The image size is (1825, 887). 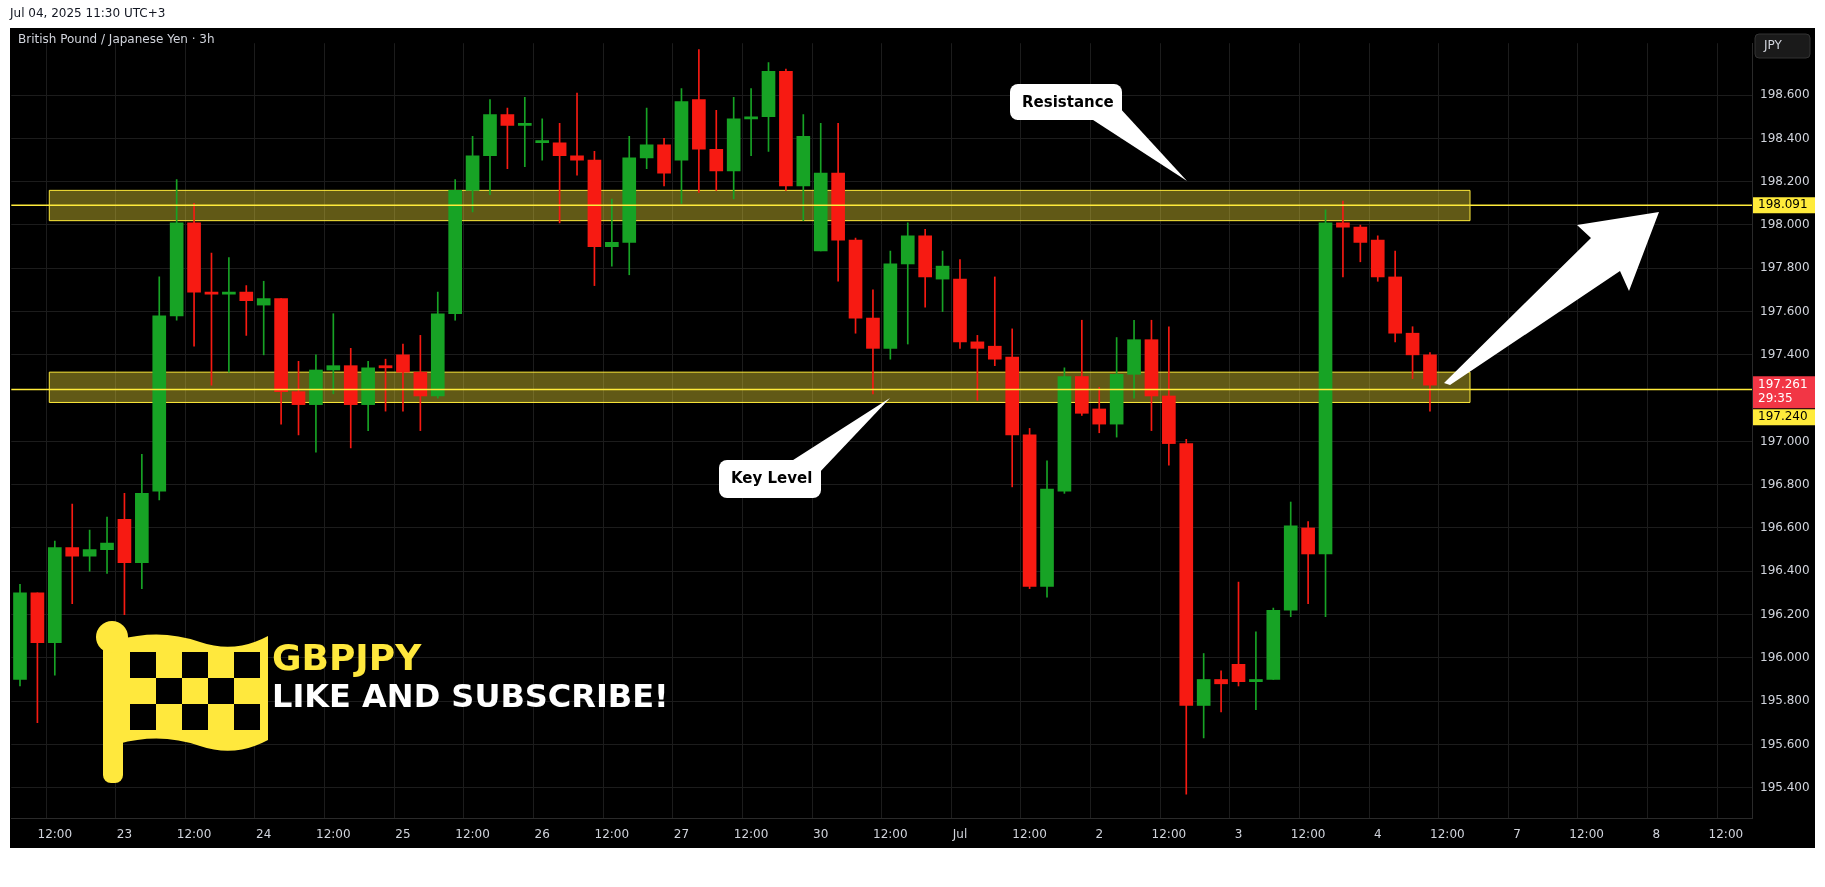 I want to click on y-tick-label: 195.400, so click(x=1785, y=786).